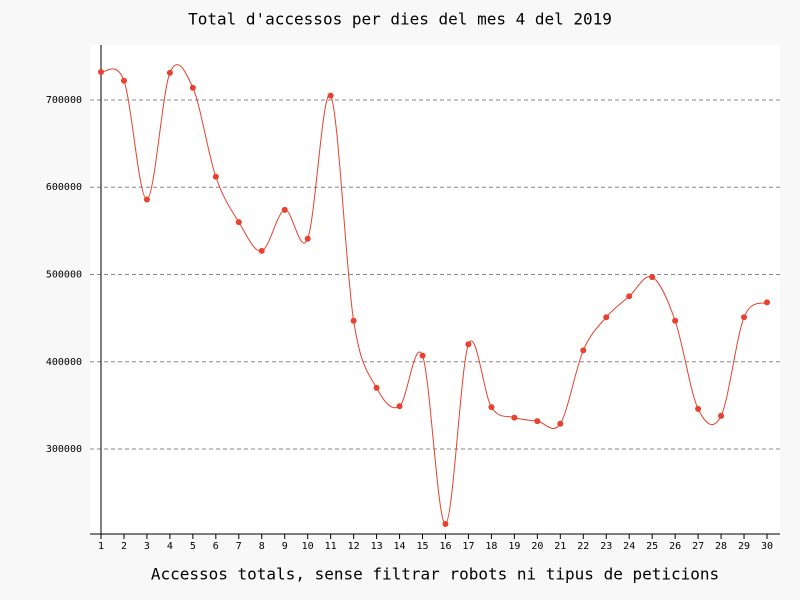 The image size is (800, 600). What do you see at coordinates (64, 362) in the screenshot?
I see `y-tick-label: 400000` at bounding box center [64, 362].